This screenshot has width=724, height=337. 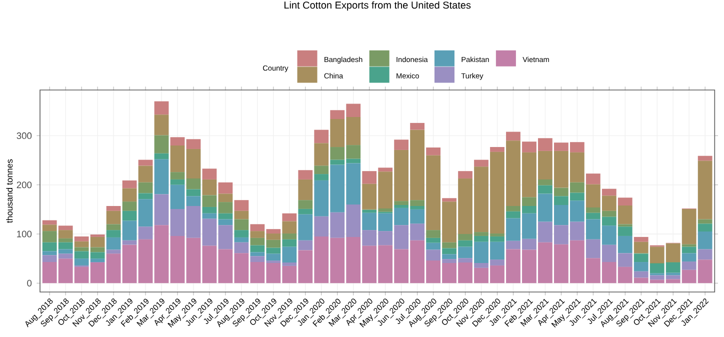 I want to click on y-tick-label: 0, so click(x=29, y=283).